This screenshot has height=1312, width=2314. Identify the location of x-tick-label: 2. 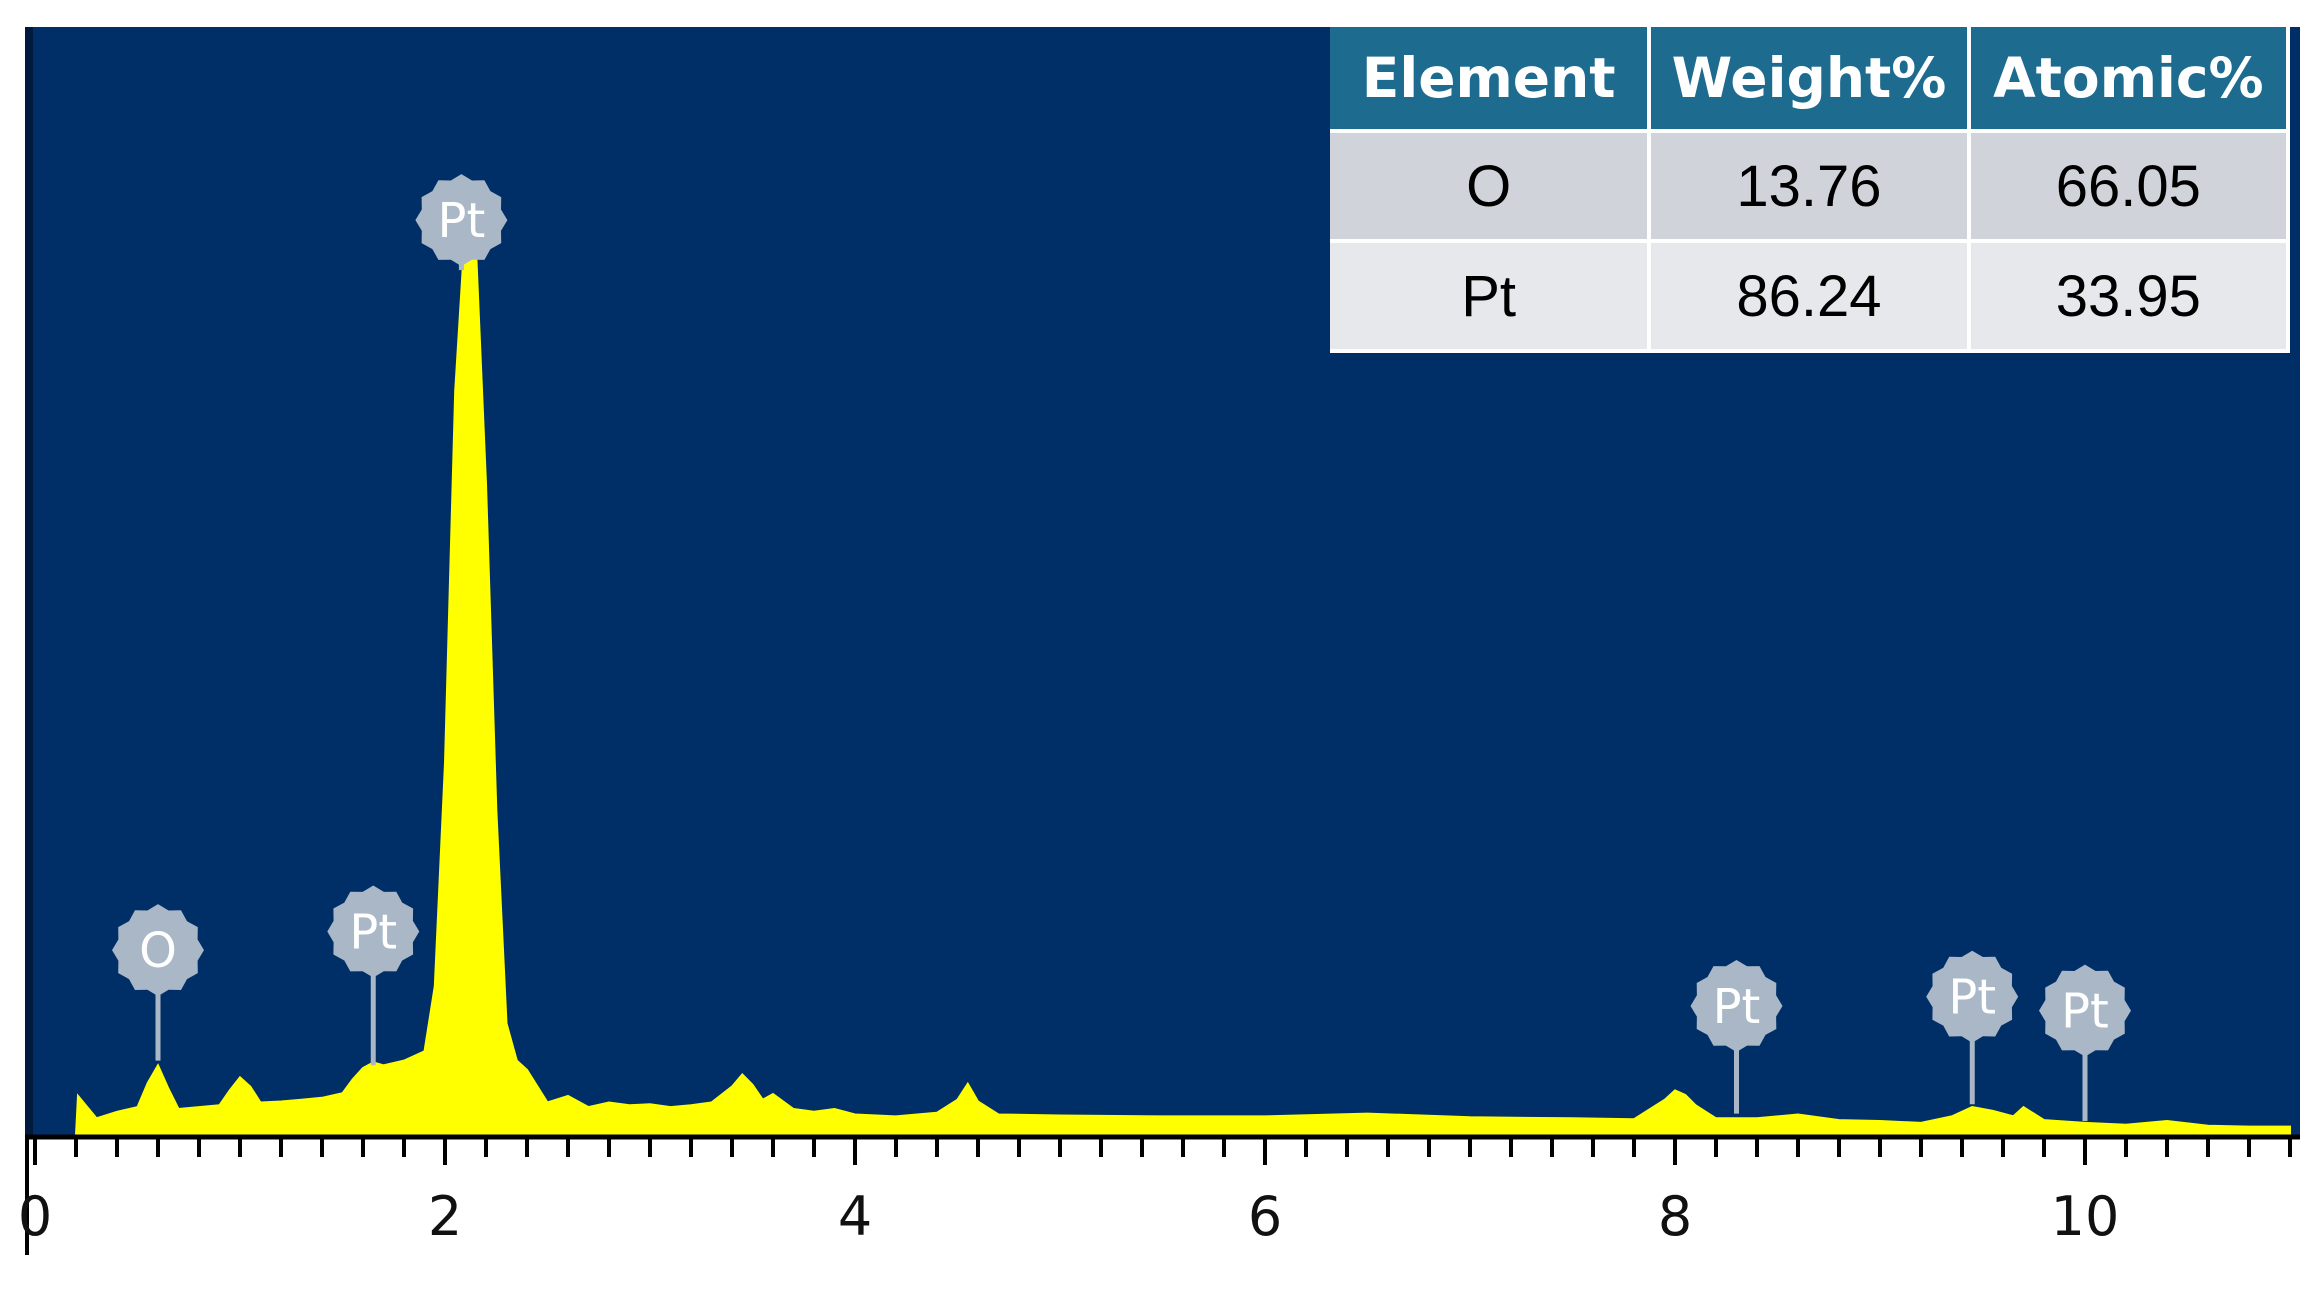
(445, 1216).